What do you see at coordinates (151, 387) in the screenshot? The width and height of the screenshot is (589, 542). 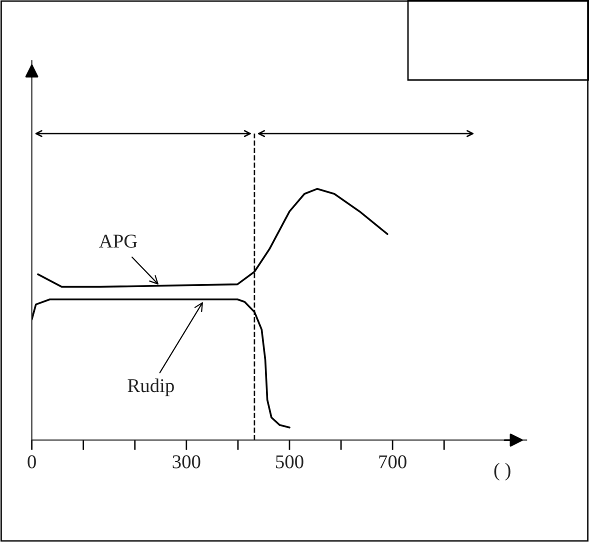 I see `annotation: Rudip` at bounding box center [151, 387].